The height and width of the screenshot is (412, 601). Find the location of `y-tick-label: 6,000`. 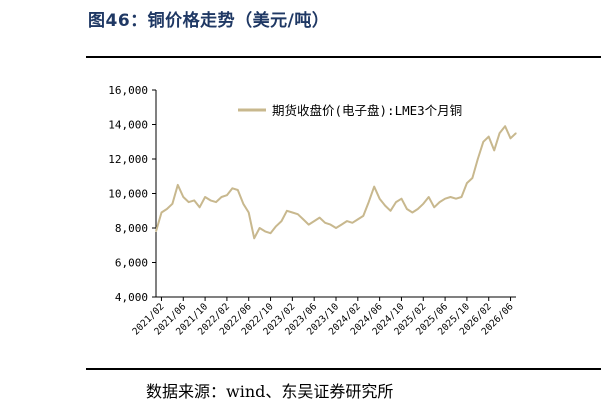

y-tick-label: 6,000 is located at coordinates (131, 263).